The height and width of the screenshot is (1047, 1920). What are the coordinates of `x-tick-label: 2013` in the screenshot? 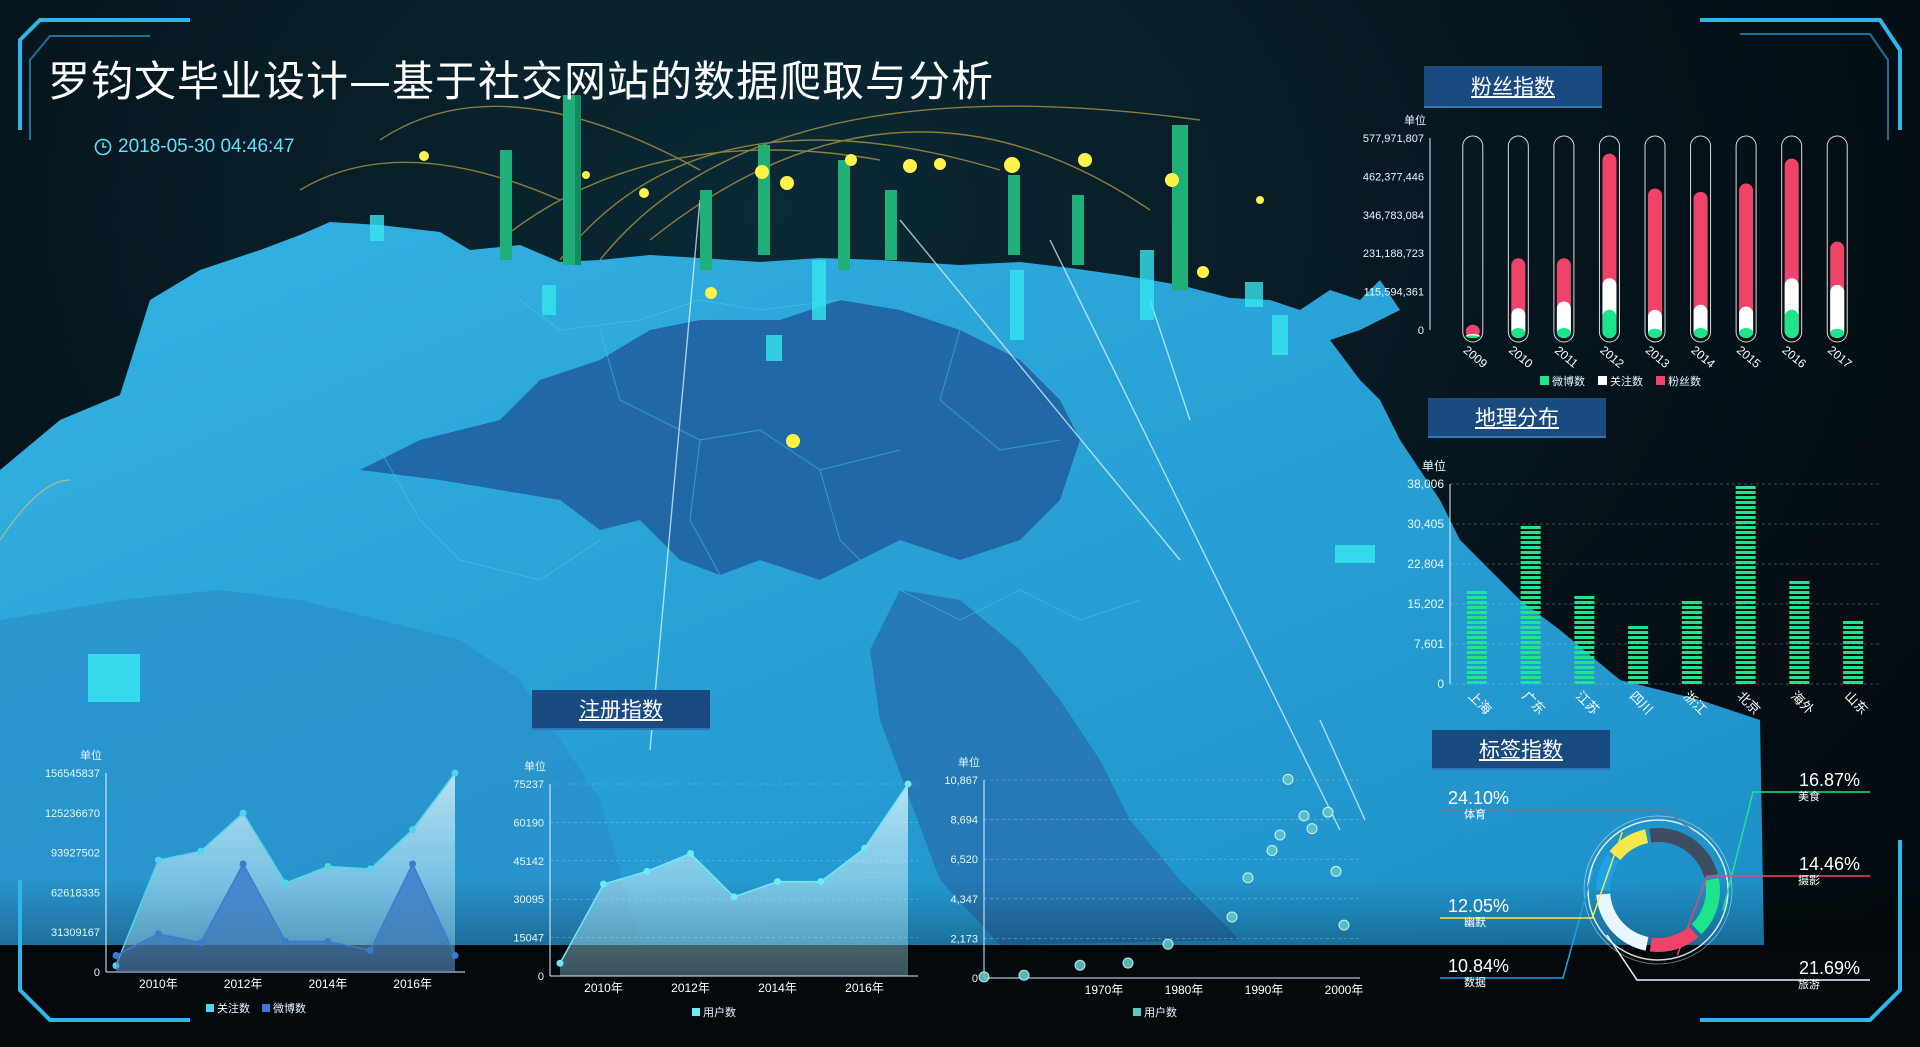 It's located at (1658, 357).